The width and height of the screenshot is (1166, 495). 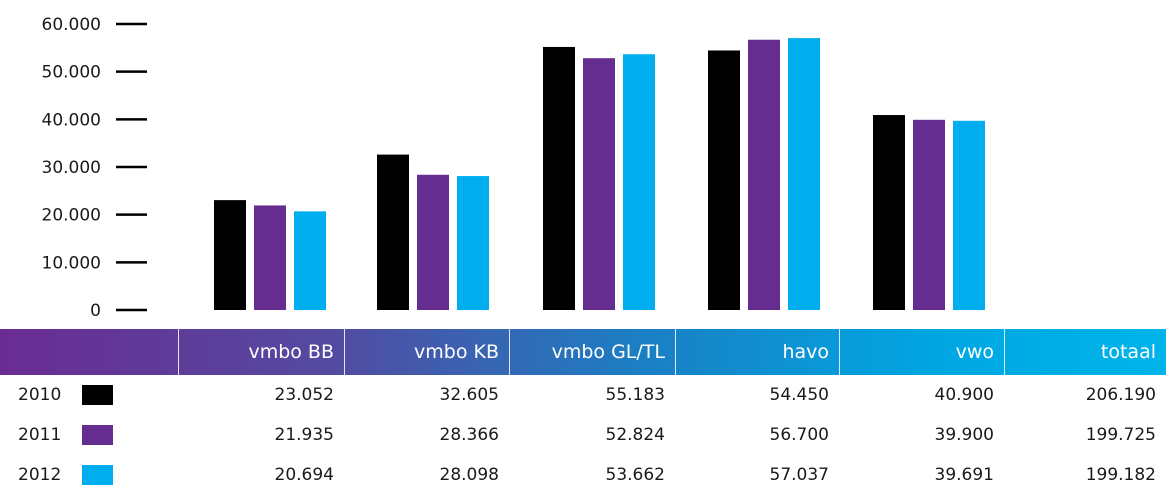 What do you see at coordinates (304, 435) in the screenshot?
I see `table-cell: 21.935` at bounding box center [304, 435].